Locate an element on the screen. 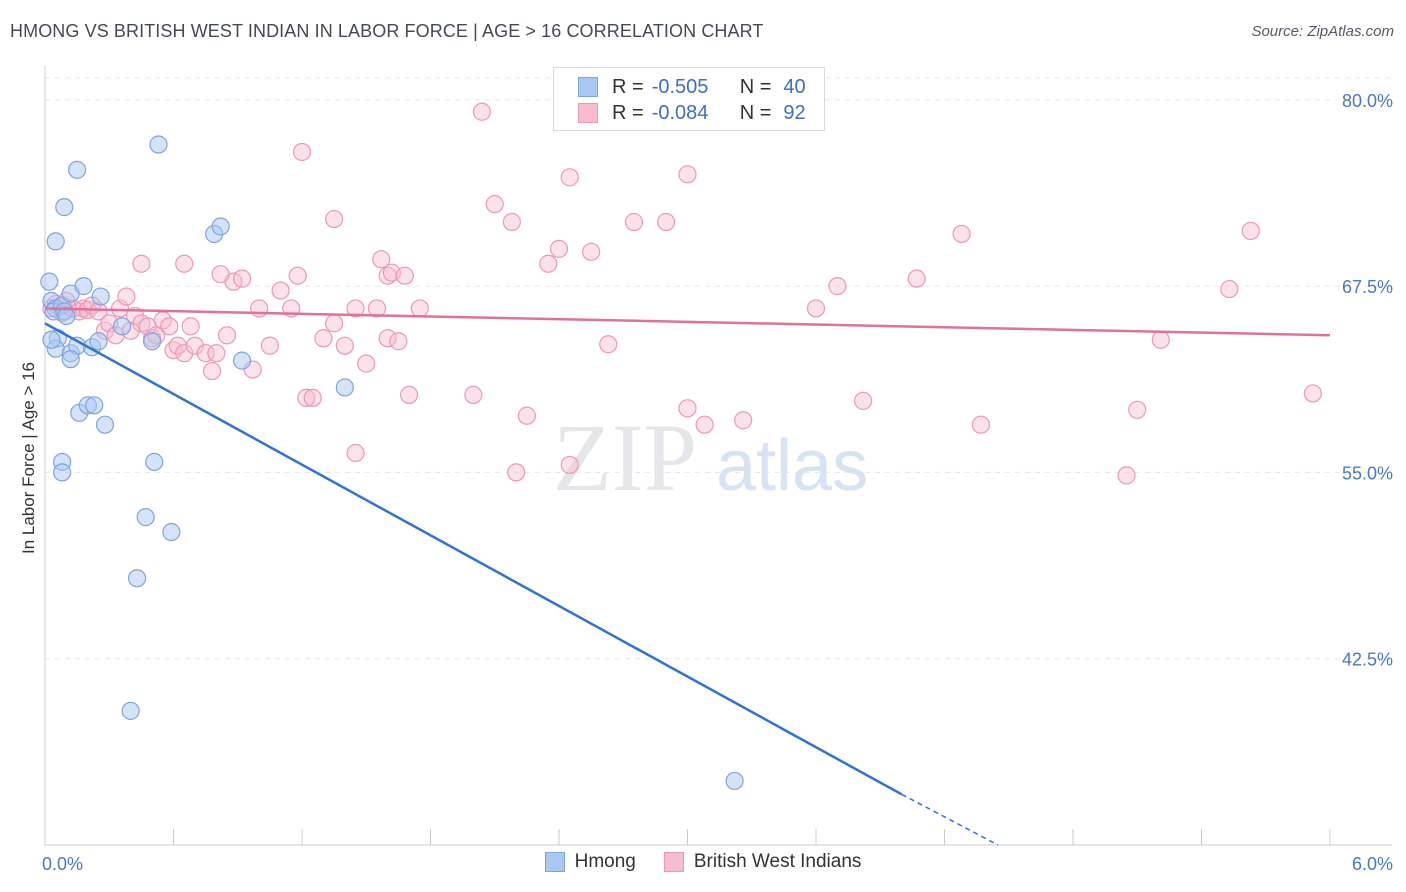 This screenshot has height=892, width=1406. y-tick-label: 67.5% is located at coordinates (1367, 287).